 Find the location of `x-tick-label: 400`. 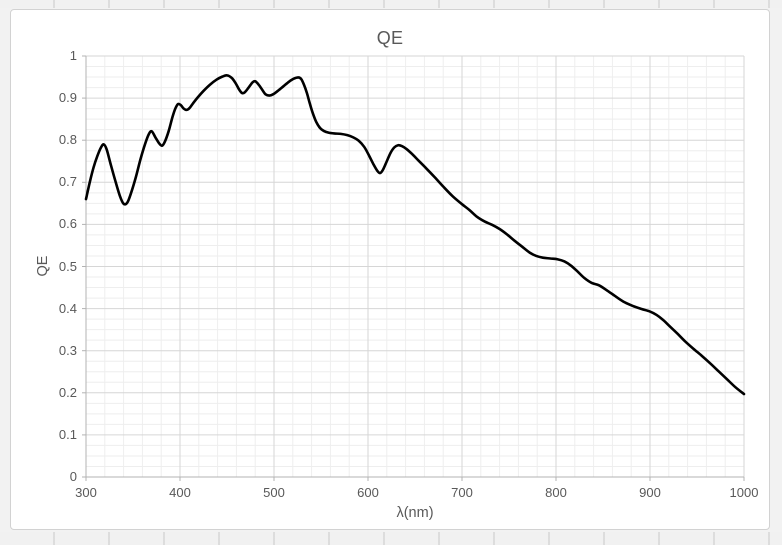

x-tick-label: 400 is located at coordinates (180, 492).